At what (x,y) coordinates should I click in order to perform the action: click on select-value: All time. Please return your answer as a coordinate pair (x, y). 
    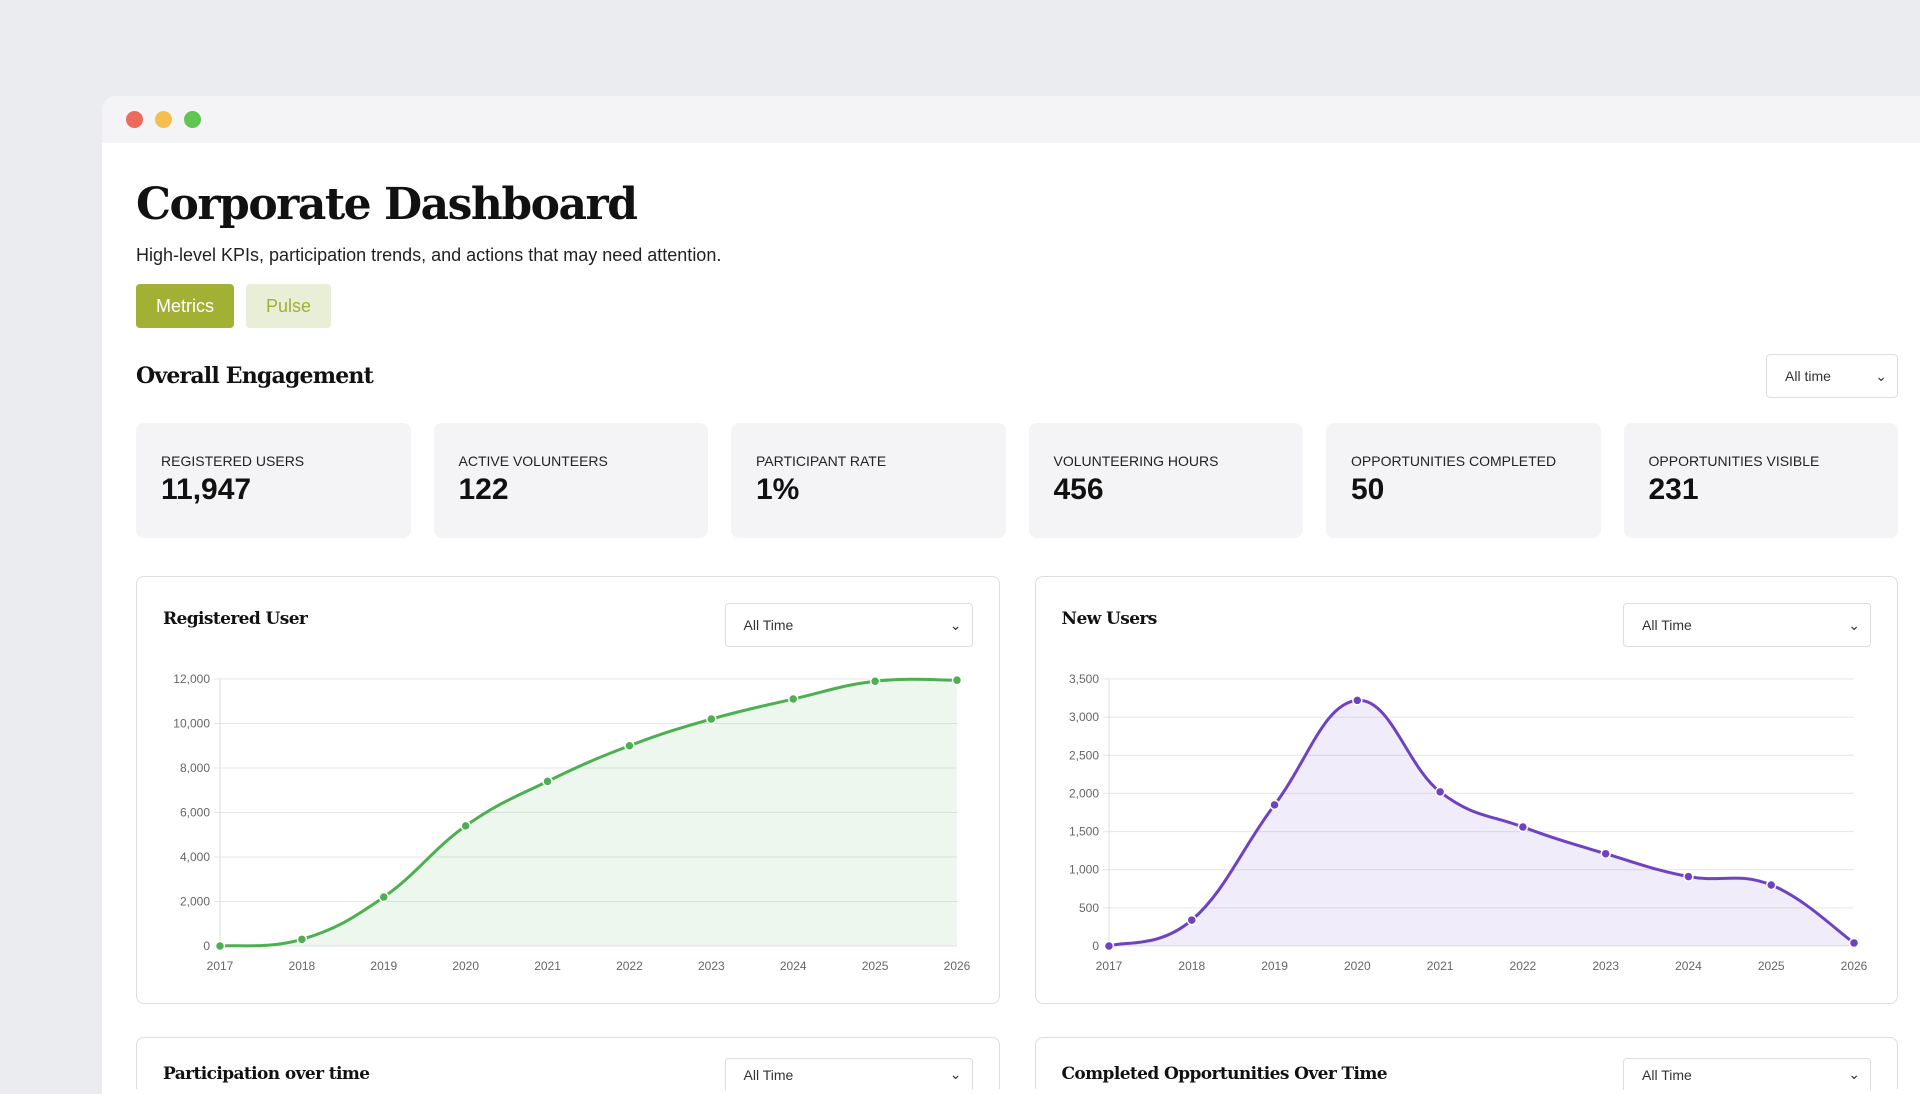
    Looking at the image, I should click on (1808, 376).